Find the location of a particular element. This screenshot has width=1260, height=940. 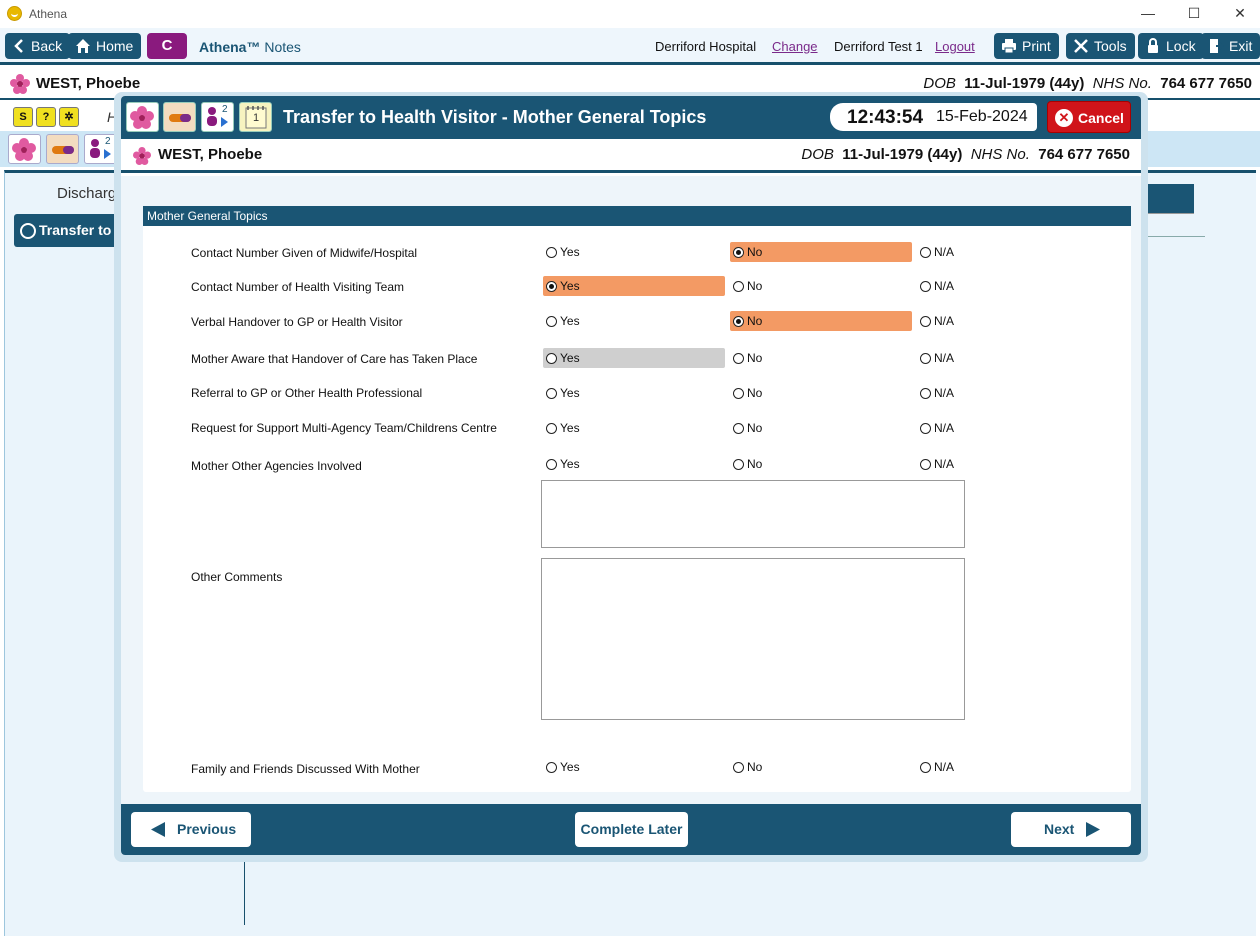

modal-patient-name: WEST, Phoebe is located at coordinates (210, 154).